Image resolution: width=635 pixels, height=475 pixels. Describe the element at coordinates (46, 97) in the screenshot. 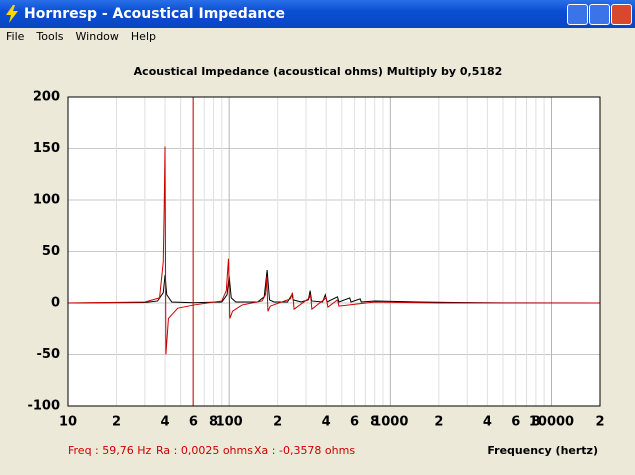

I see `y-tick-label: 200` at that location.